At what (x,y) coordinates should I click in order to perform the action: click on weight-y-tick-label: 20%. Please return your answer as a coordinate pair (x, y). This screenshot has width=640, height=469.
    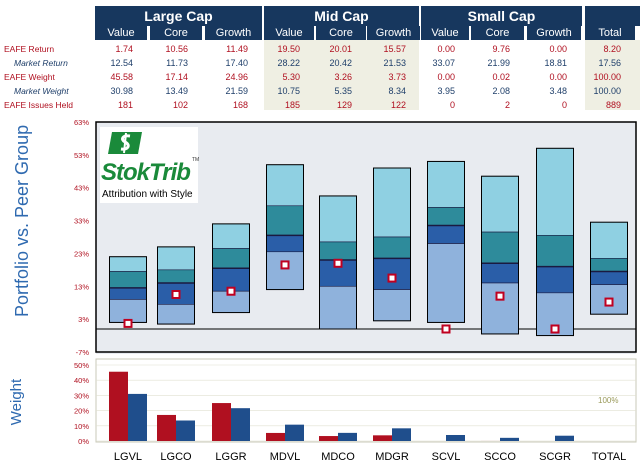
    Looking at the image, I should click on (81, 411).